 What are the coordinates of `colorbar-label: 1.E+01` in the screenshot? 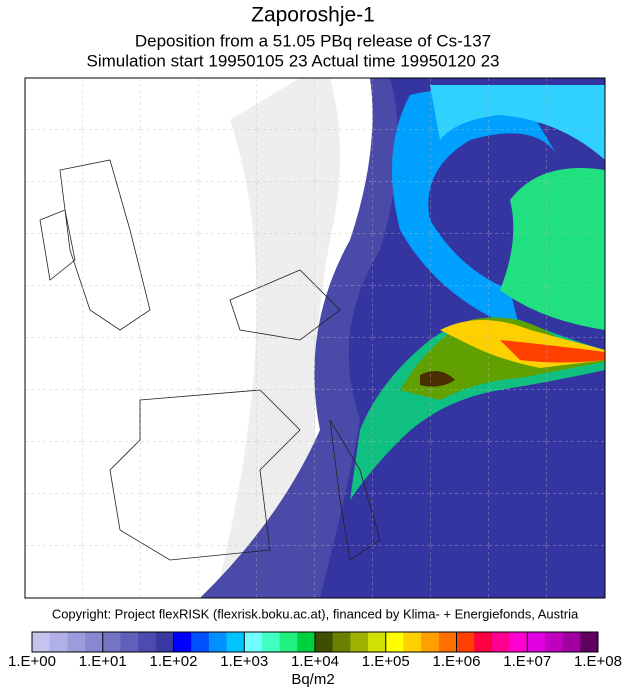 It's located at (103, 661).